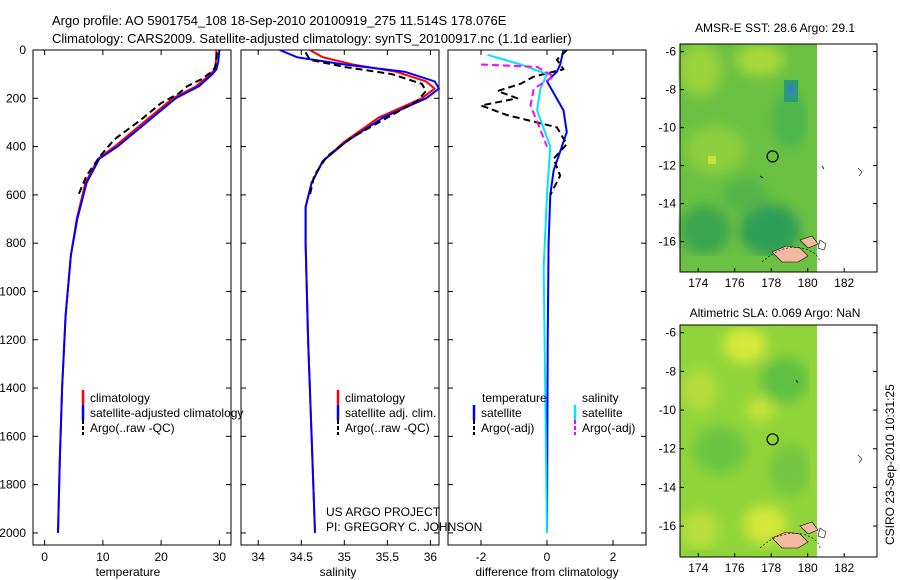 The width and height of the screenshot is (900, 580). I want to click on y-tick-label: 800, so click(16, 243).